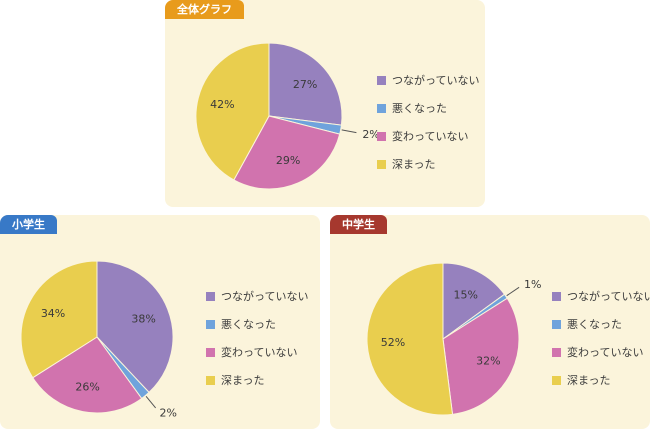 This screenshot has height=429, width=650. I want to click on slice-label: 32%, so click(488, 360).